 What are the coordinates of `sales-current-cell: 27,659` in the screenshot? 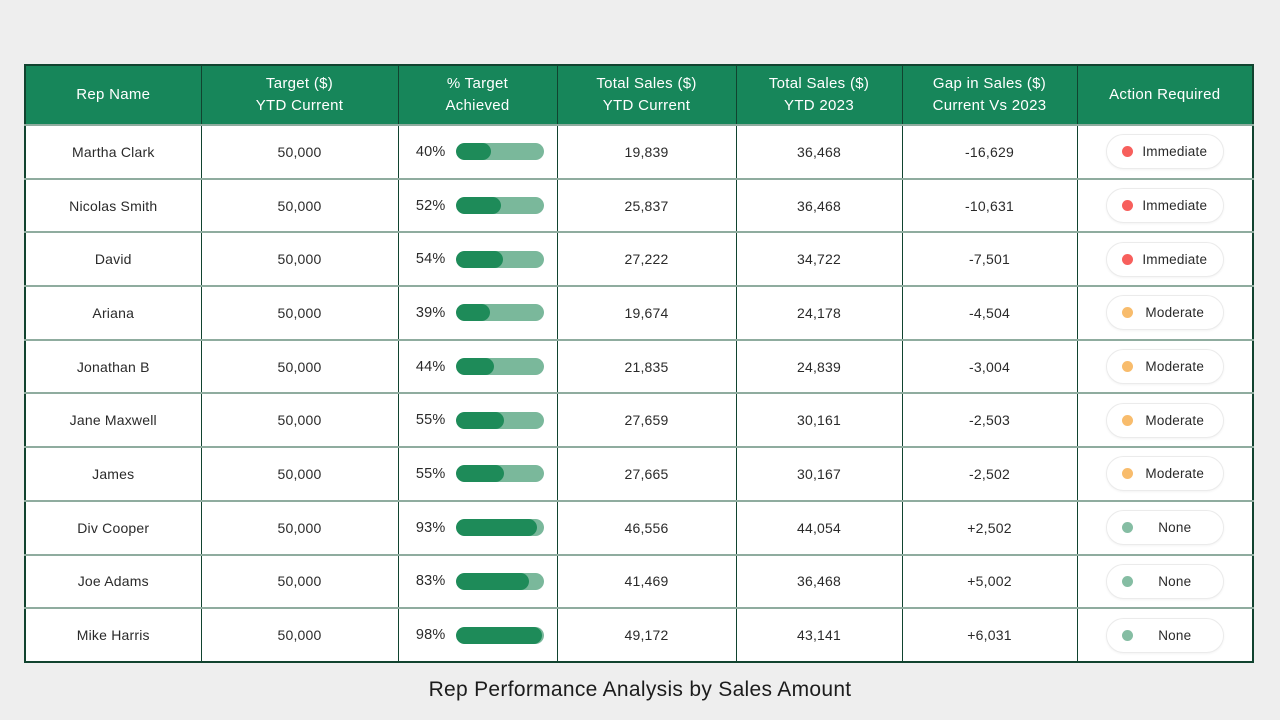 It's located at (646, 420).